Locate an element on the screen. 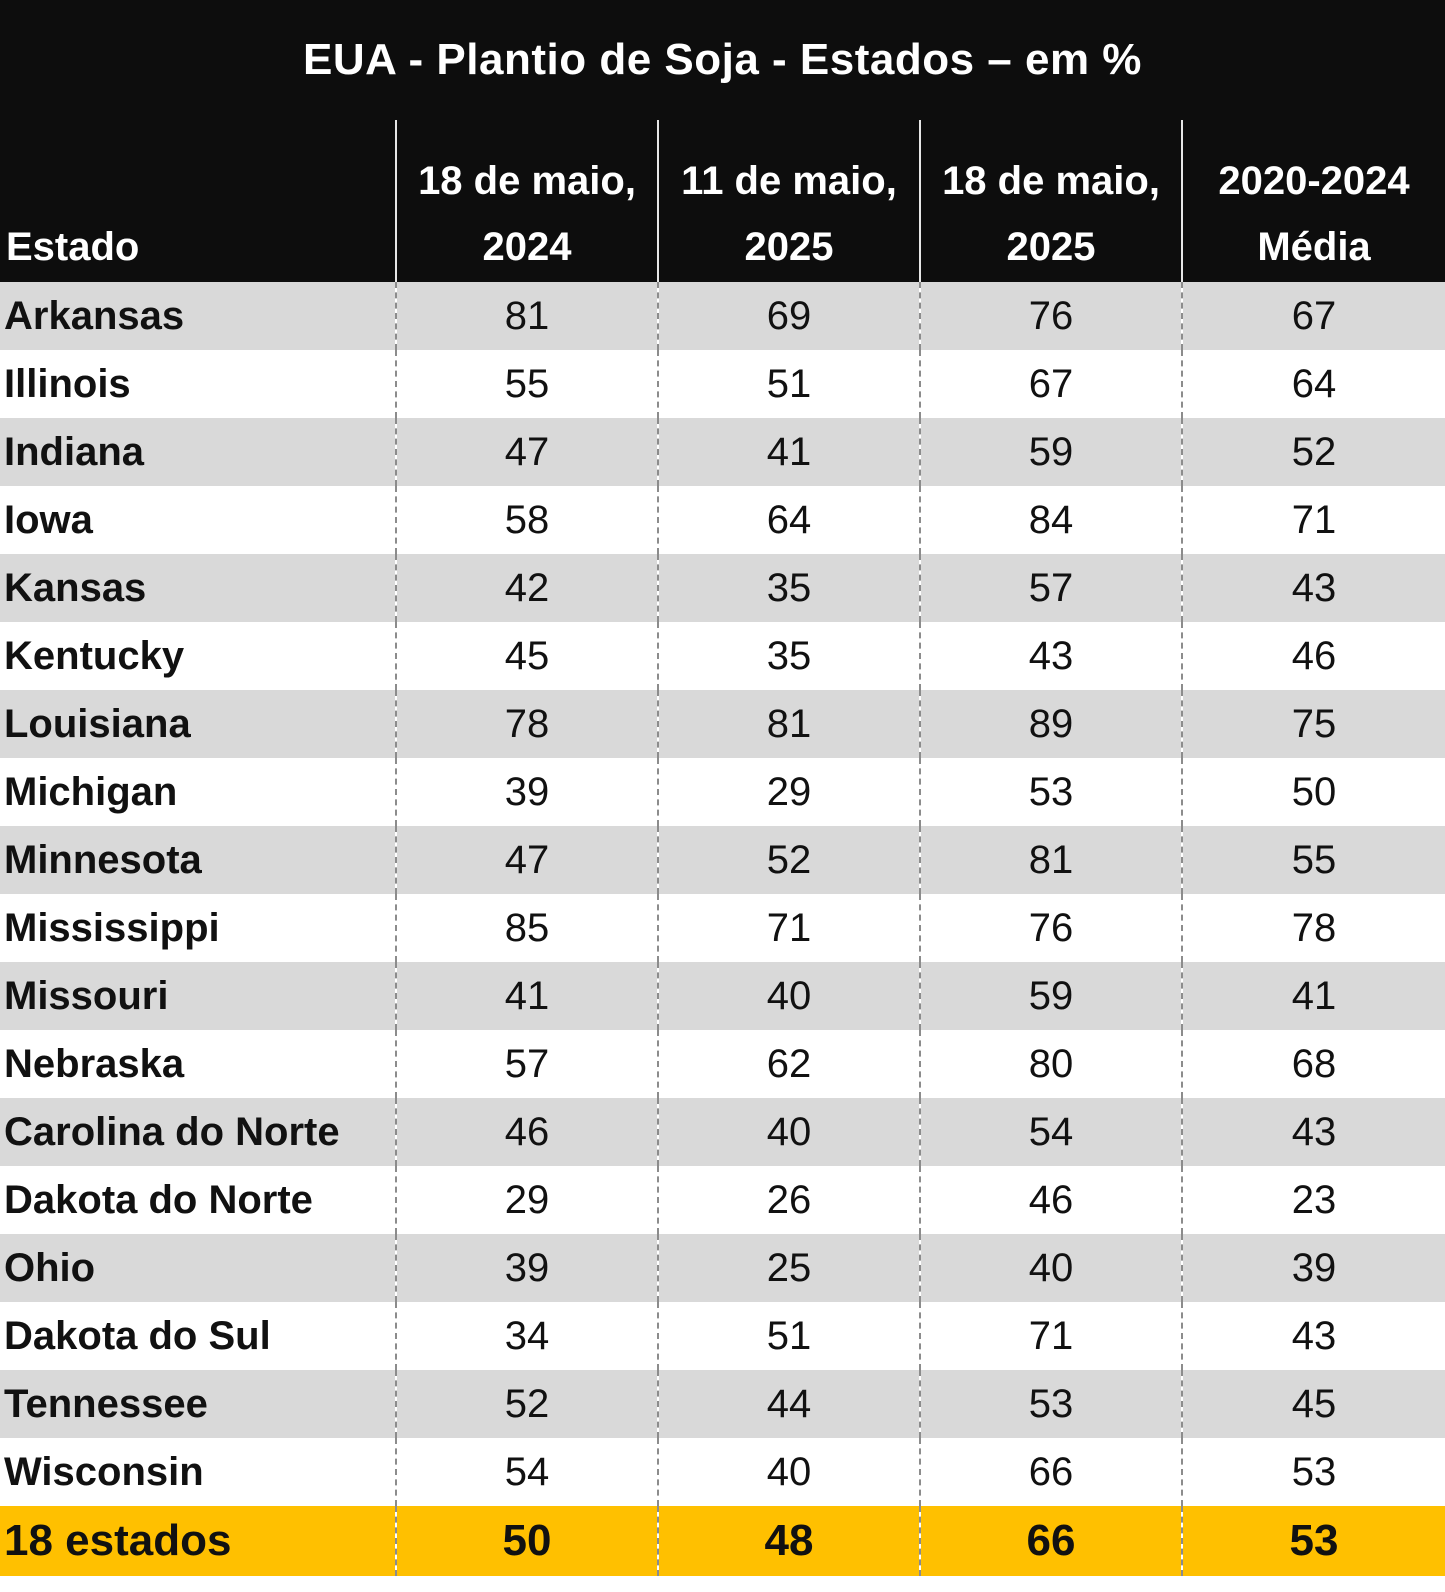 The height and width of the screenshot is (1592, 1445). value-cell: 62 is located at coordinates (788, 1064).